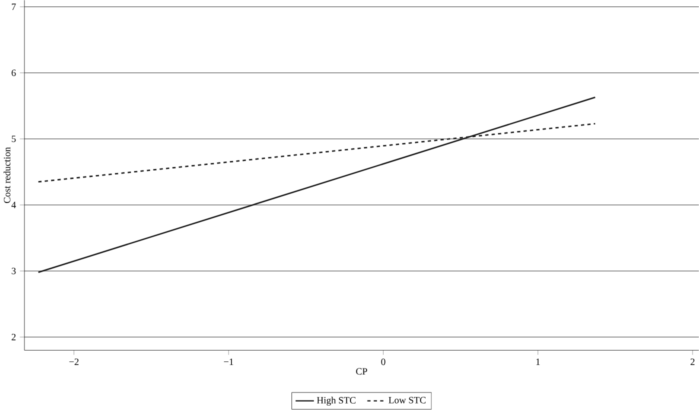  I want to click on y-tick-label: 3, so click(14, 271).